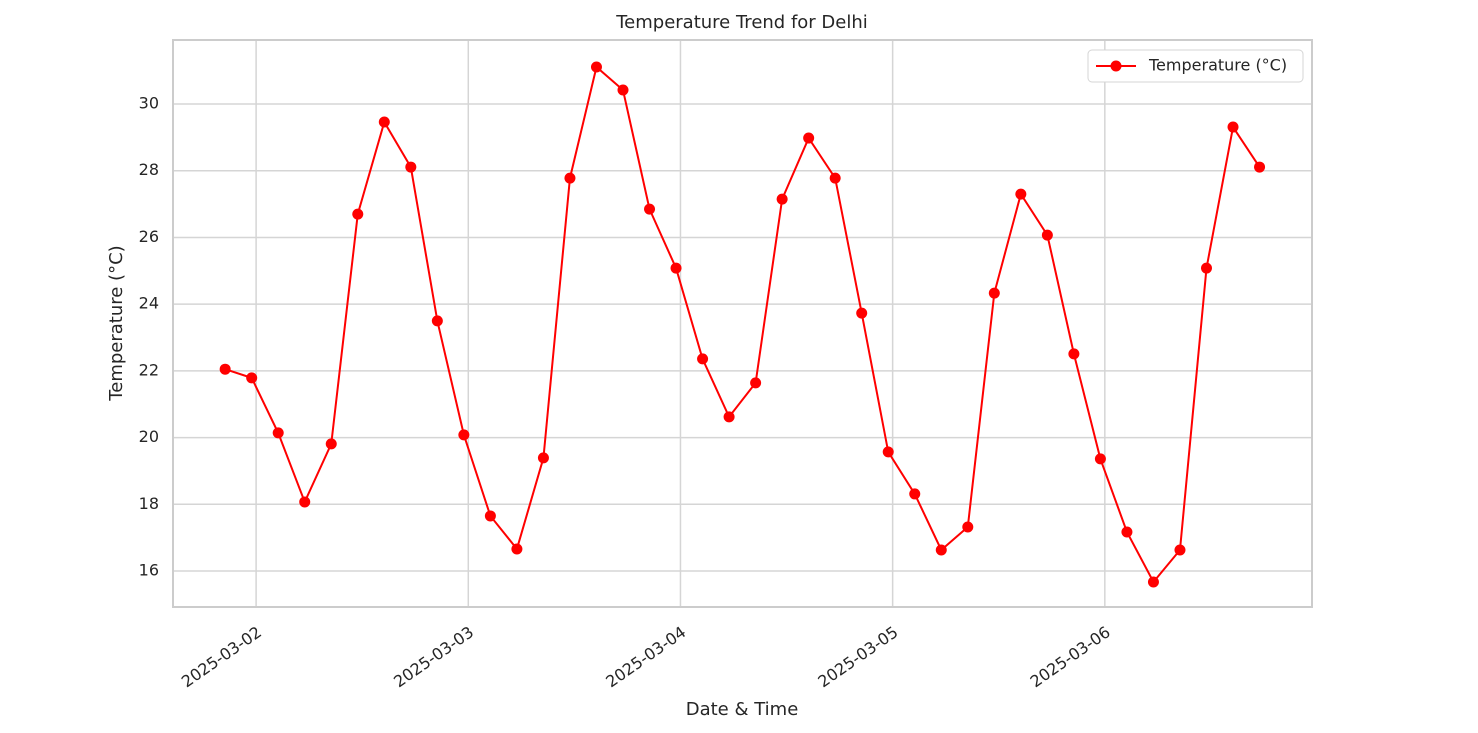 This screenshot has height=733, width=1478. What do you see at coordinates (149, 369) in the screenshot?
I see `y-tick-label: 22` at bounding box center [149, 369].